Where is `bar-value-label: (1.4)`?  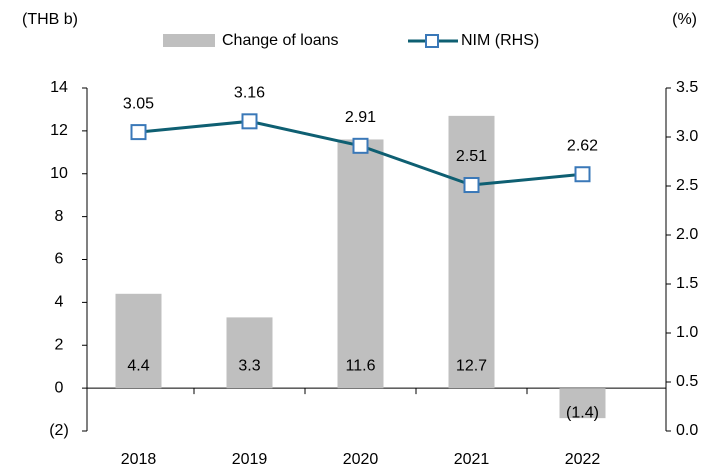
bar-value-label: (1.4) is located at coordinates (582, 412).